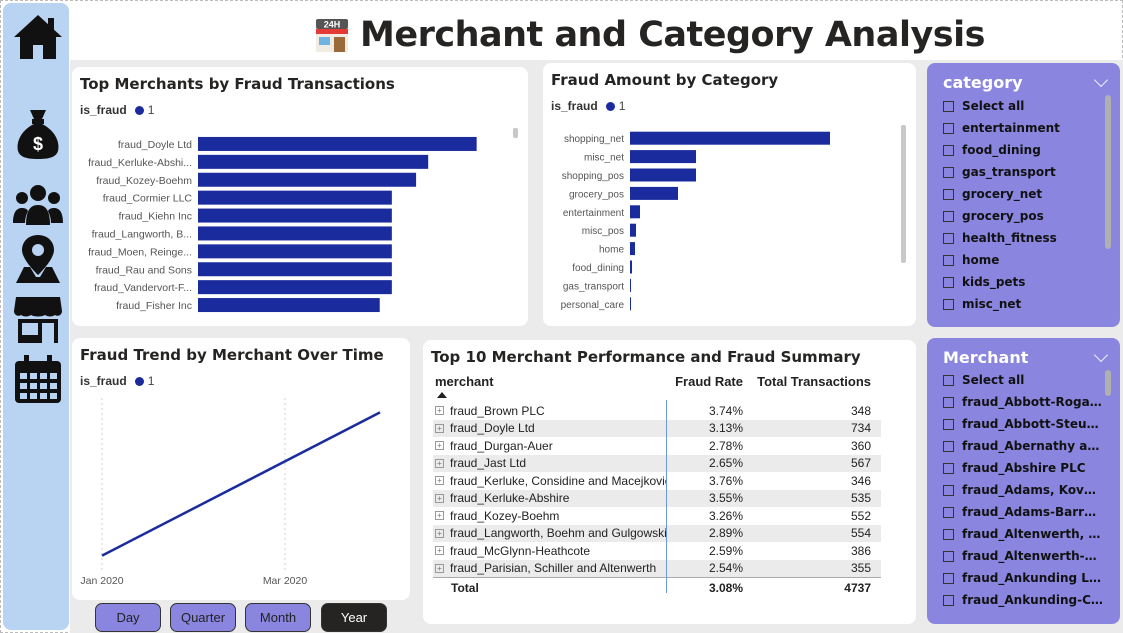  I want to click on slicer-item: health_fitness, so click(1023, 238).